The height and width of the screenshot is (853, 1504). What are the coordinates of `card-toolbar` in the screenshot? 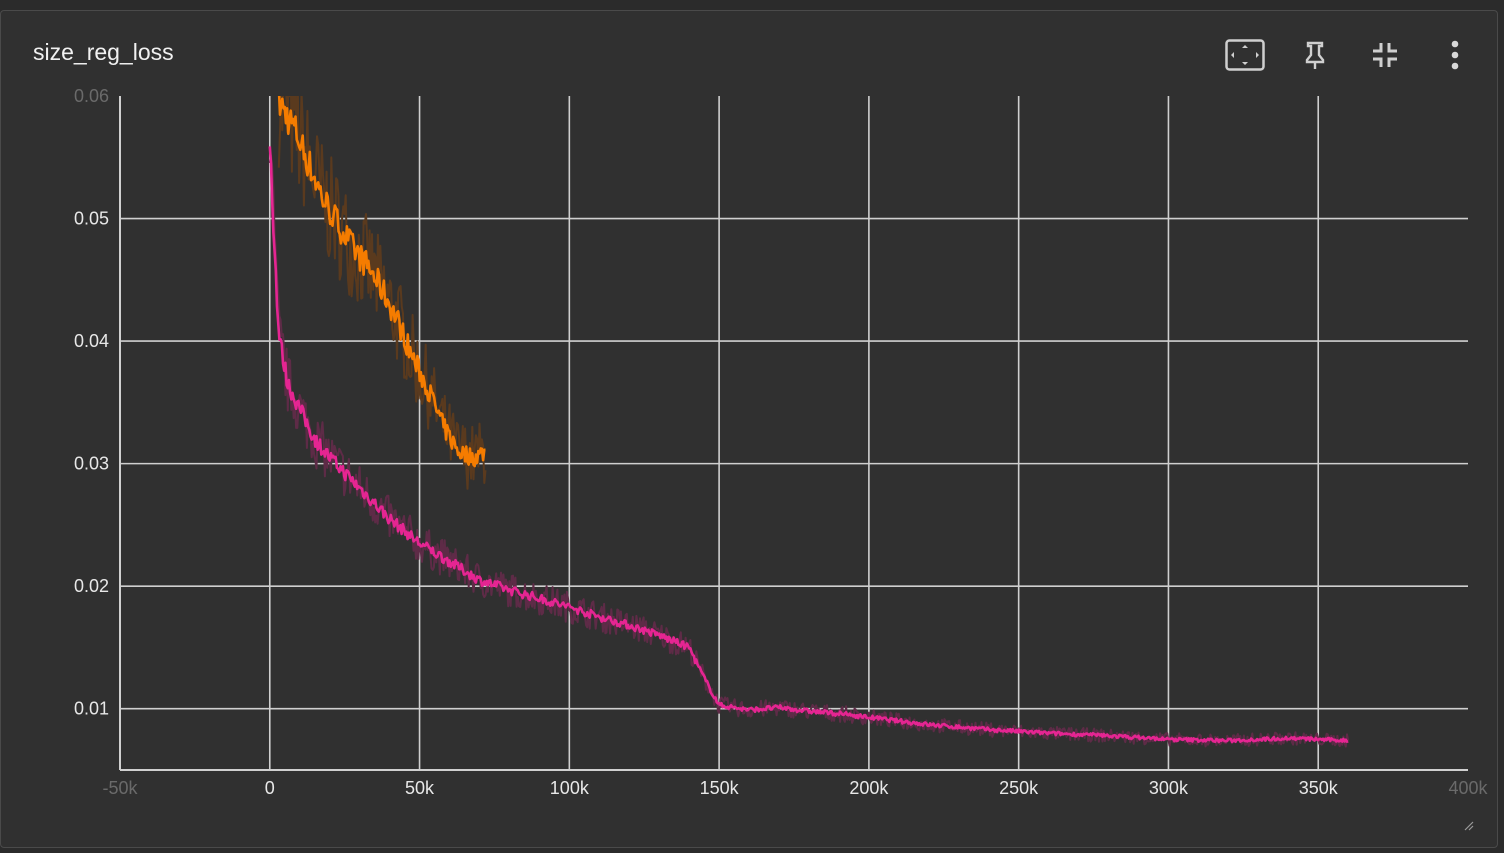 It's located at (1350, 55).